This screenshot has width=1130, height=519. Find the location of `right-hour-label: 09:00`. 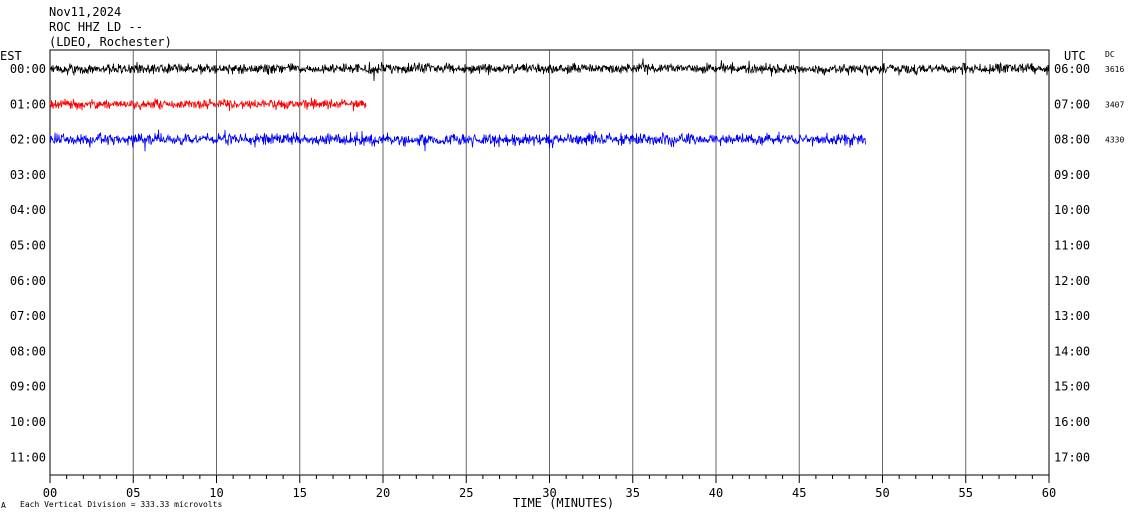

right-hour-label: 09:00 is located at coordinates (1072, 175).